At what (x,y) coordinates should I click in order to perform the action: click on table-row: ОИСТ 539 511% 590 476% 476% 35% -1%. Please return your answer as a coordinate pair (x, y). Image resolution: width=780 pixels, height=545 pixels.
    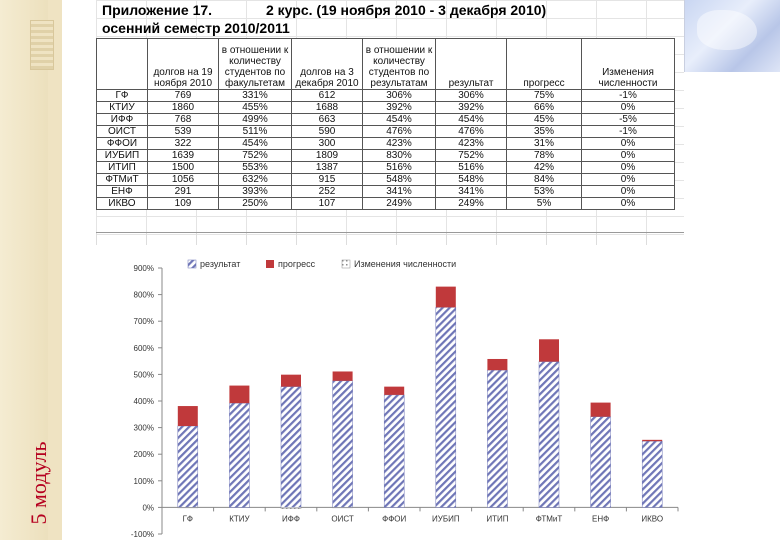
    Looking at the image, I should click on (385, 131).